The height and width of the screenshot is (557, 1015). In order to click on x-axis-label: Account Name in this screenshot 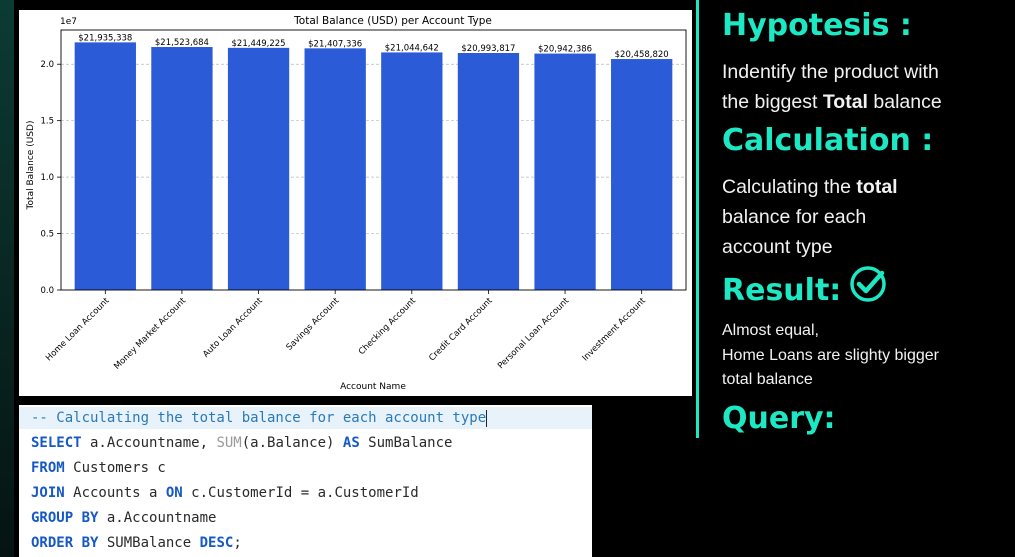, I will do `click(373, 387)`.